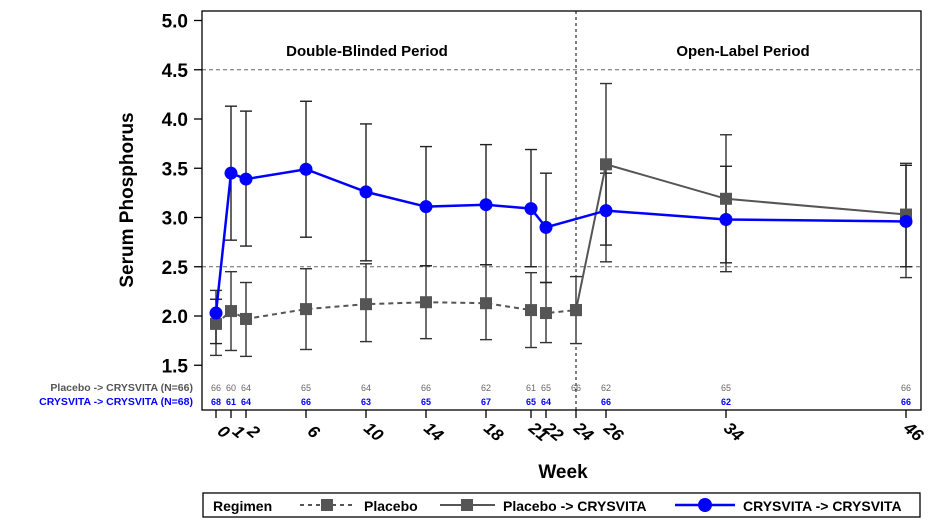 The width and height of the screenshot is (930, 523). Describe the element at coordinates (391, 506) in the screenshot. I see `legend-label-placebo: Placebo` at that location.